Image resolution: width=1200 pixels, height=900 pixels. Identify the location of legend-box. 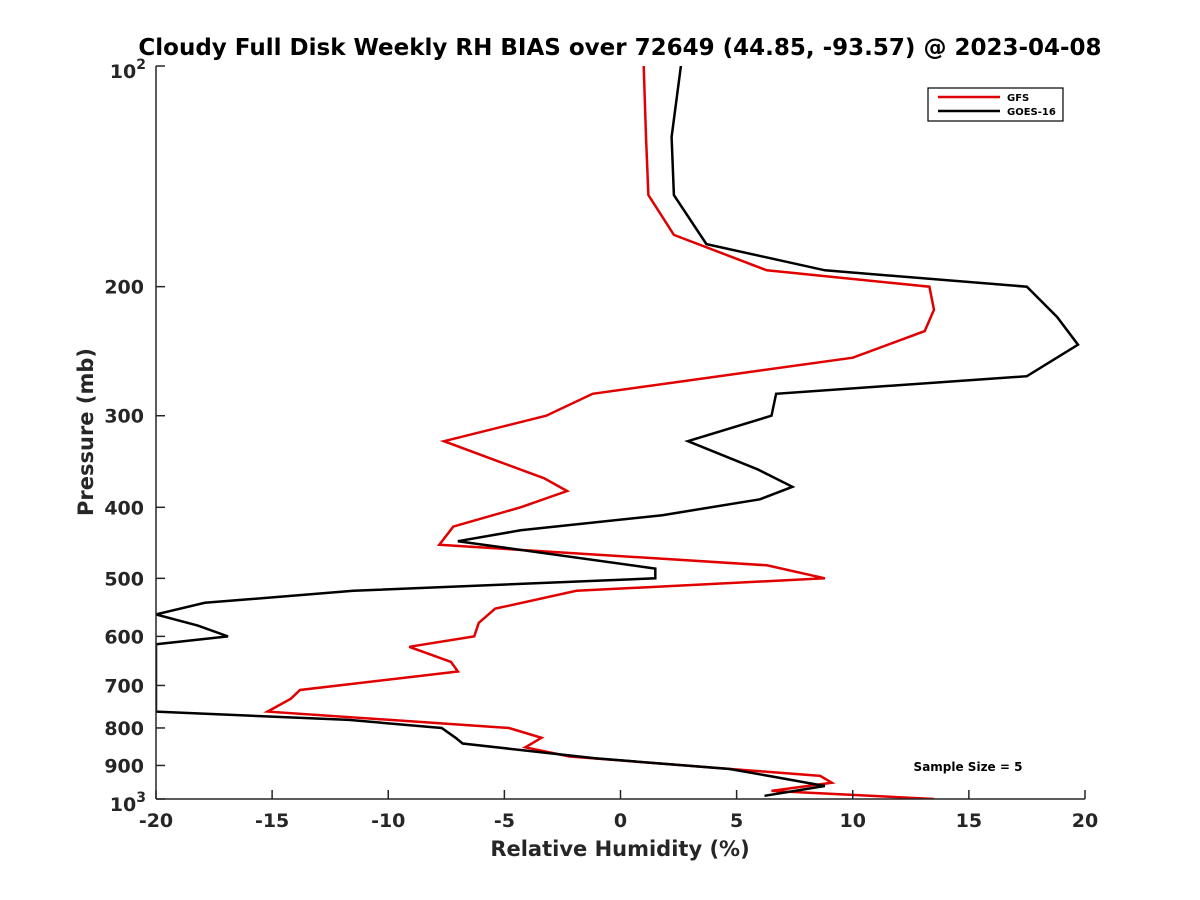
(995, 104).